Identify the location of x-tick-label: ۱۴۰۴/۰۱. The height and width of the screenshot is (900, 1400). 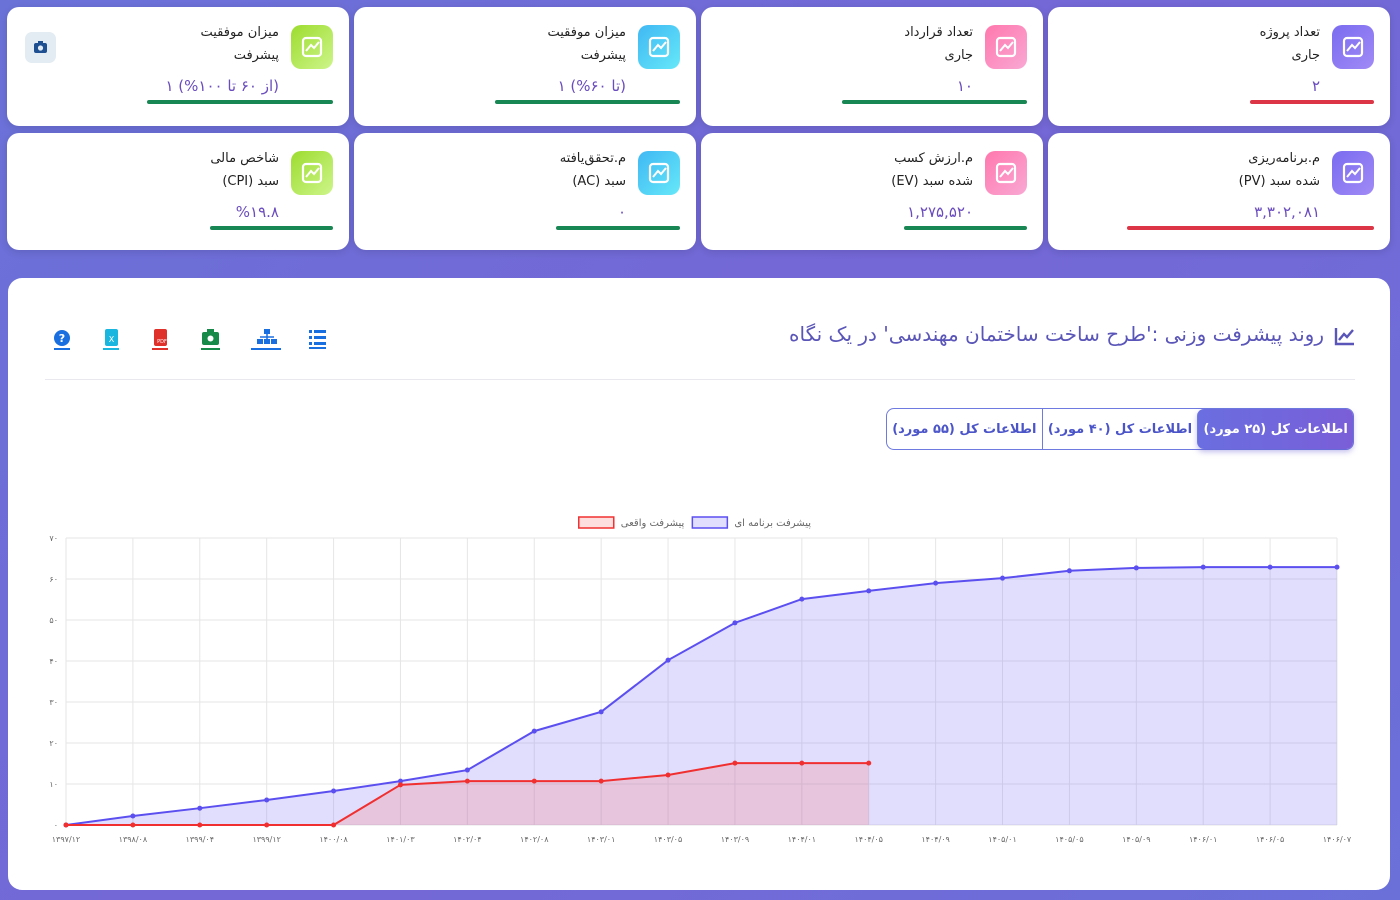
(802, 839).